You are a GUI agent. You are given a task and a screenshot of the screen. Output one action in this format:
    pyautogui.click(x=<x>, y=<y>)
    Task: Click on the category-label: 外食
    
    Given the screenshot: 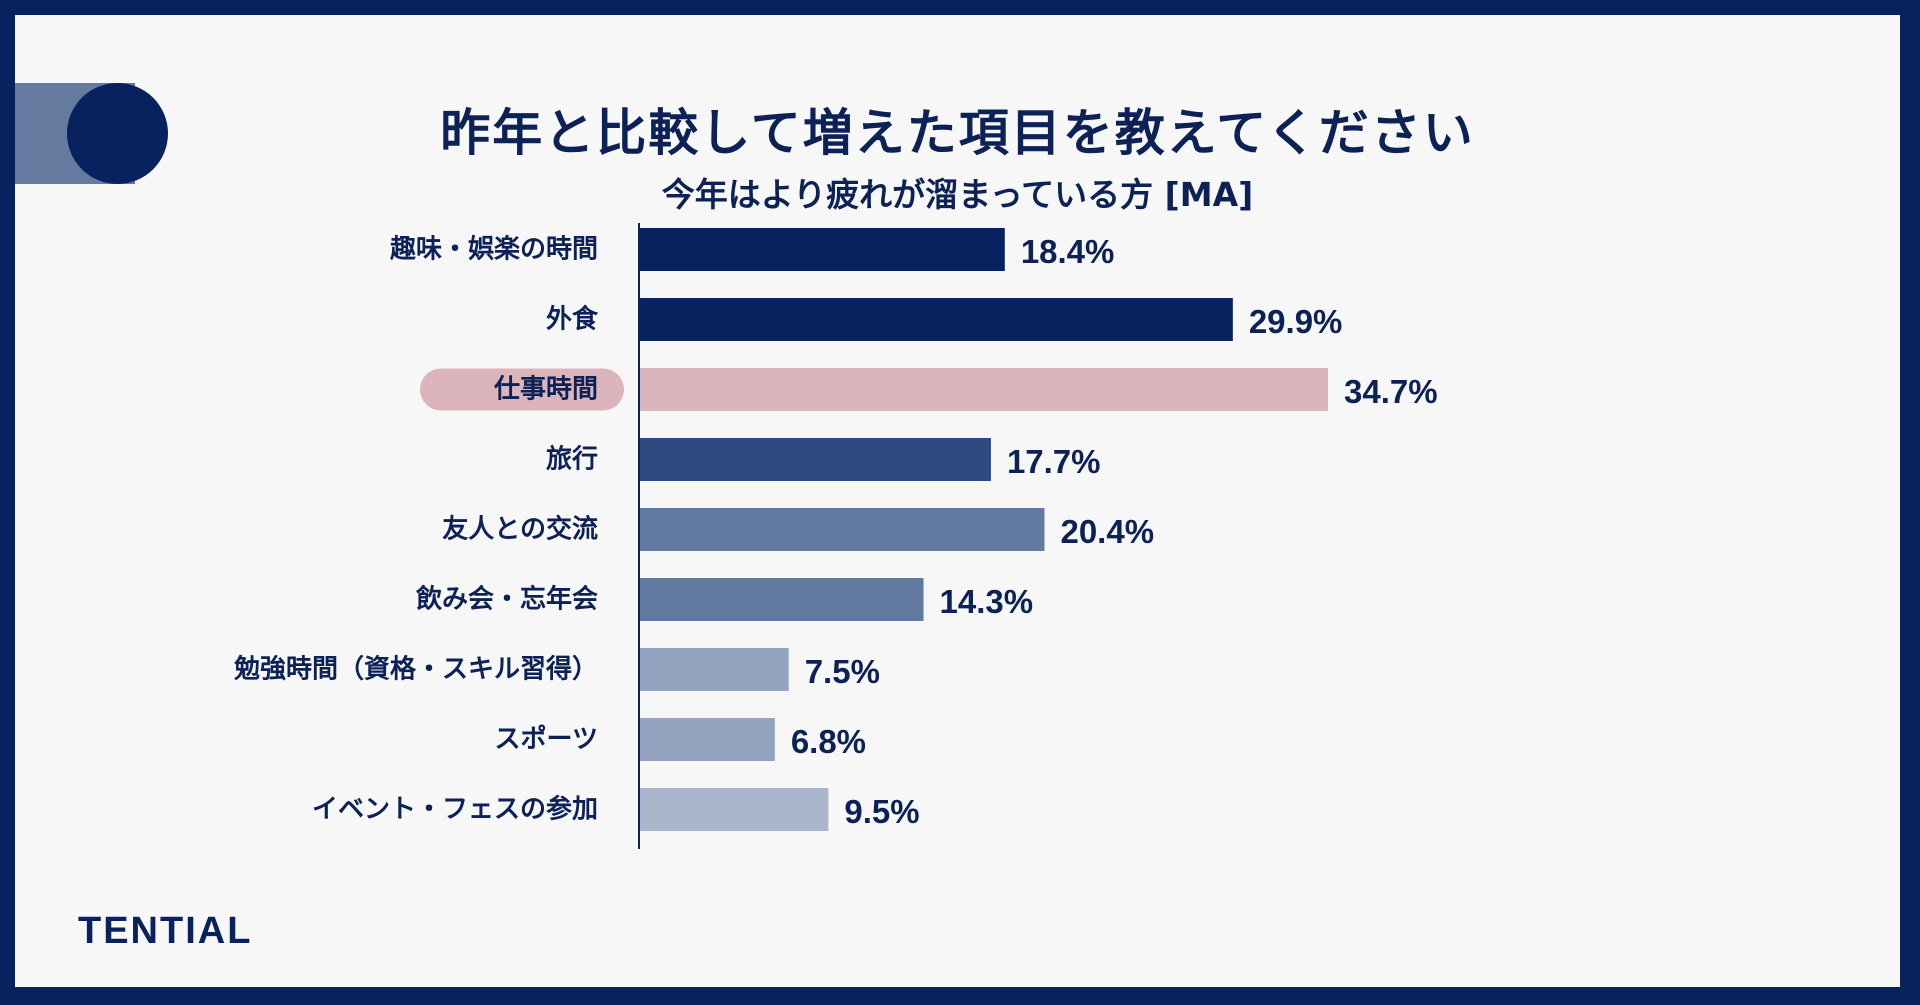 What is the action you would take?
    pyautogui.click(x=572, y=319)
    